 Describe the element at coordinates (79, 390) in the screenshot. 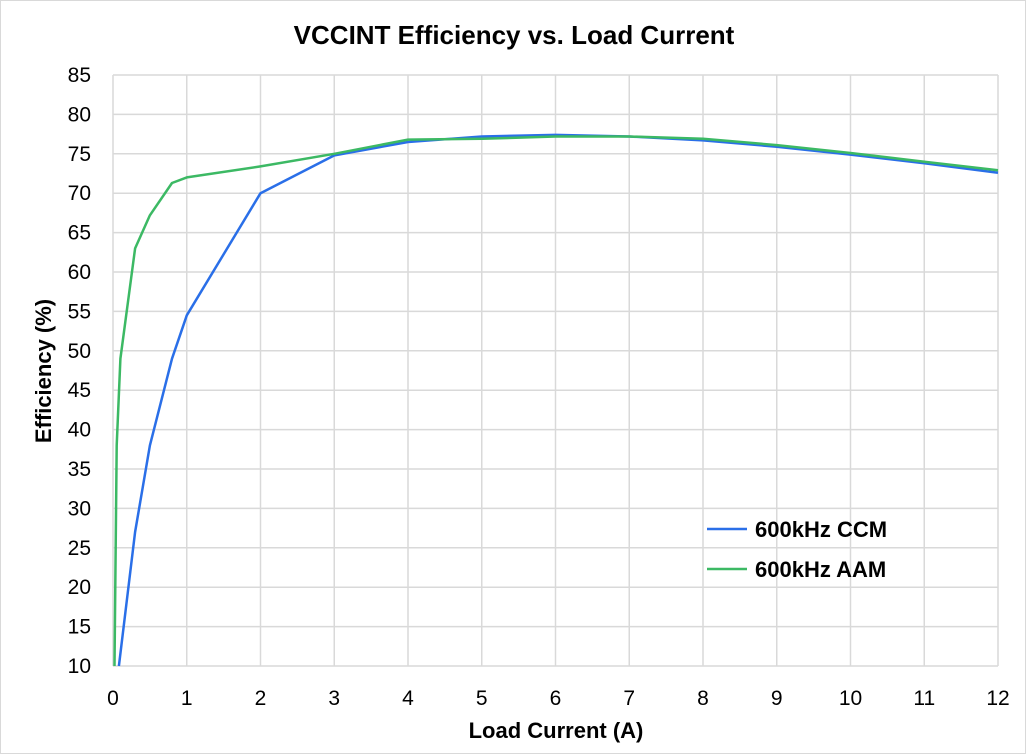

I see `y-tick-label: 45` at that location.